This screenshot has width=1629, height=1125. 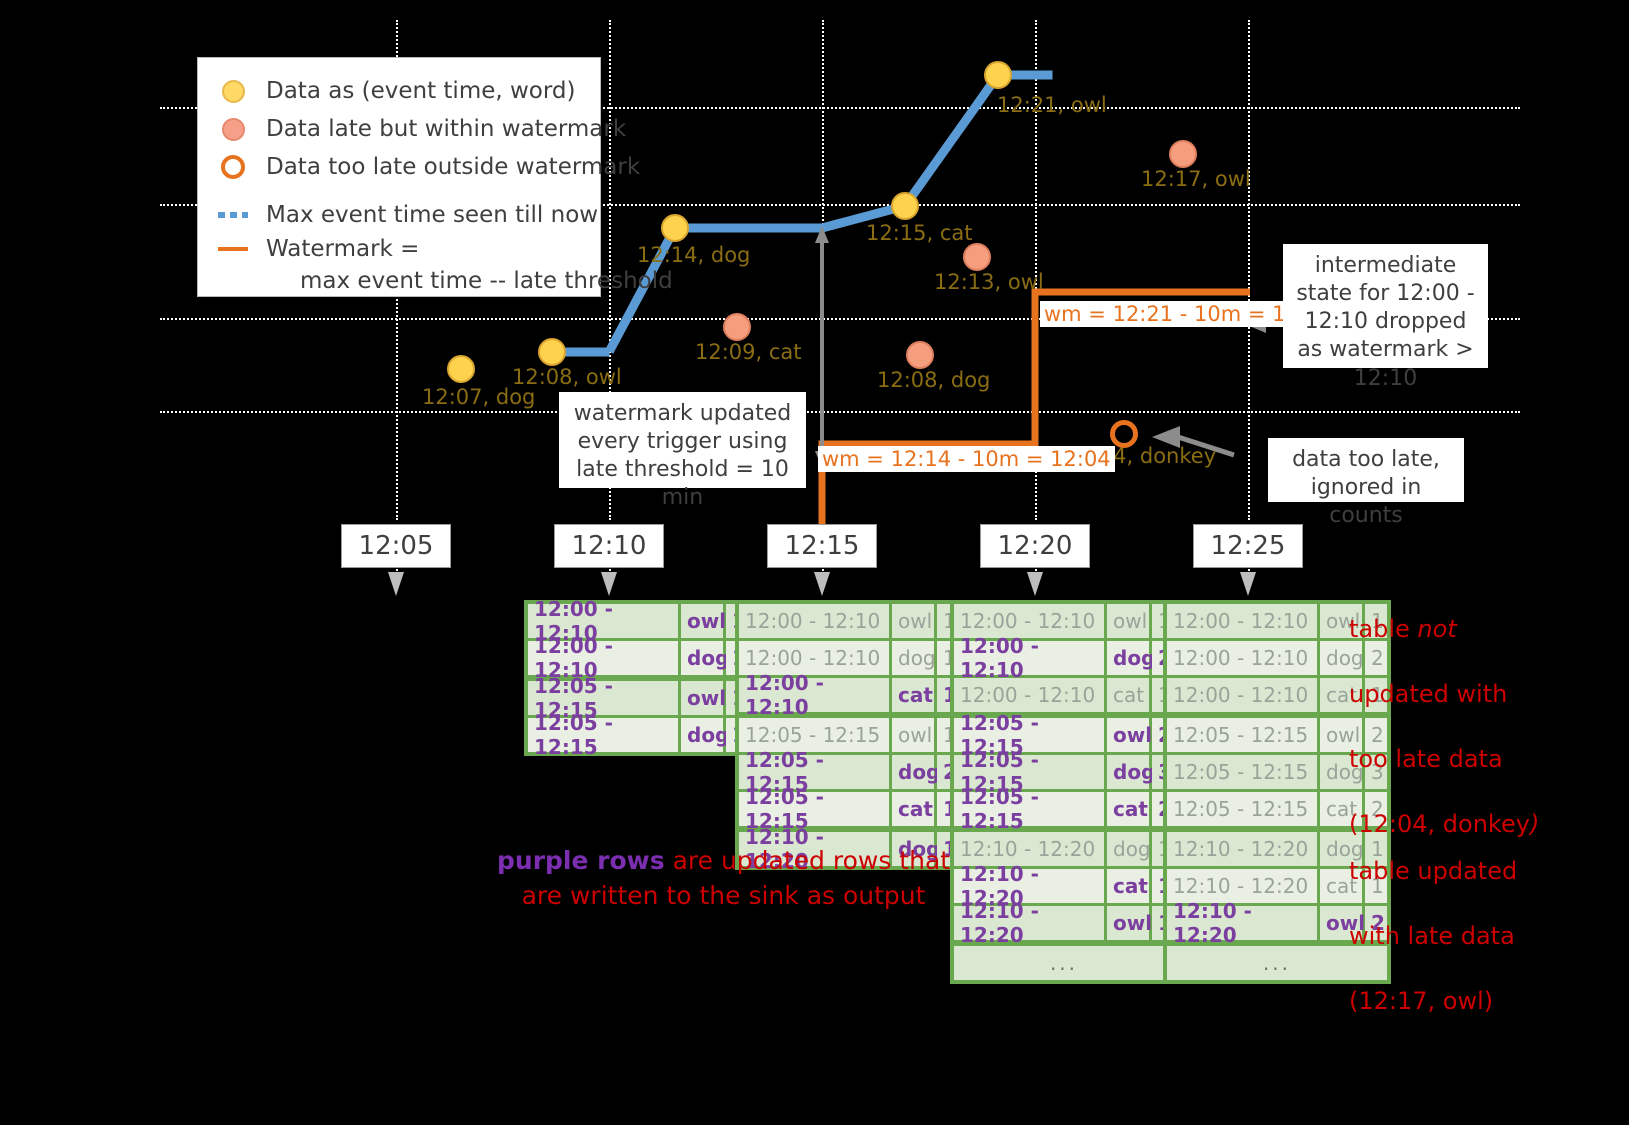 I want to click on legend-item-label: Data as (event time, word), so click(x=421, y=91).